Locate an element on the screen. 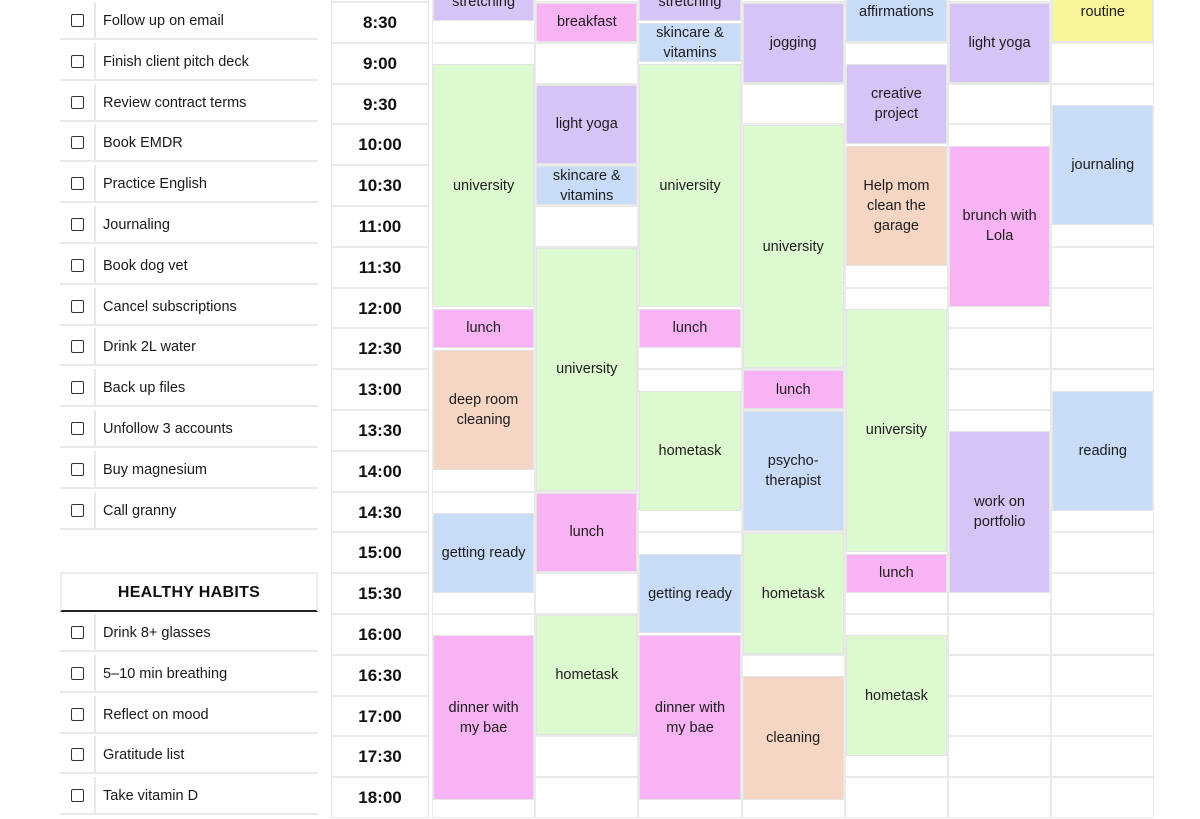  schedule-event: reading is located at coordinates (1103, 450).